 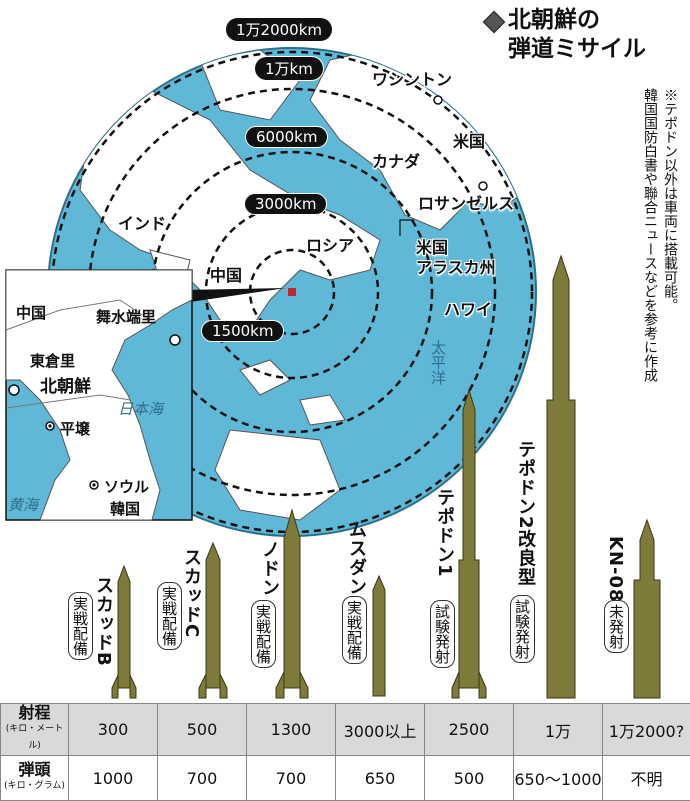 I want to click on missile-status-taepodong-2: 試験発射, so click(x=522, y=629).